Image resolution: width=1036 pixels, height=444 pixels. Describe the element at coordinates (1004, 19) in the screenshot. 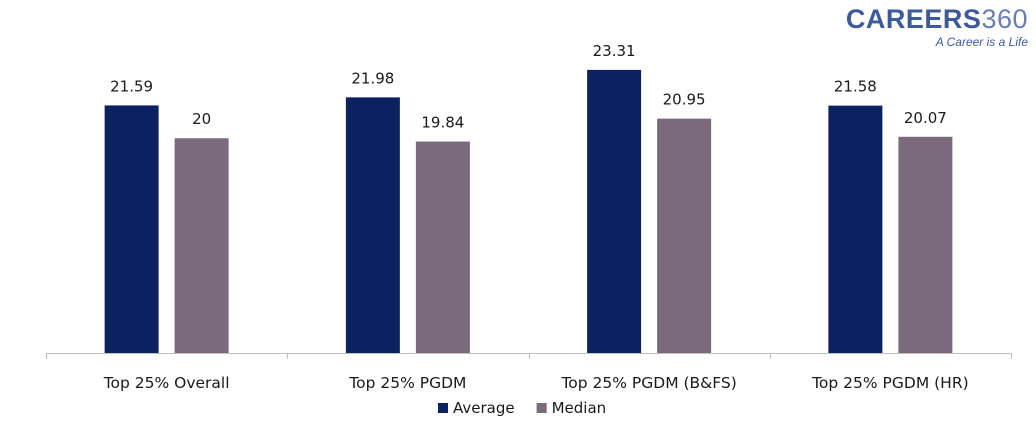

I see `logo-brand-number: 360` at that location.